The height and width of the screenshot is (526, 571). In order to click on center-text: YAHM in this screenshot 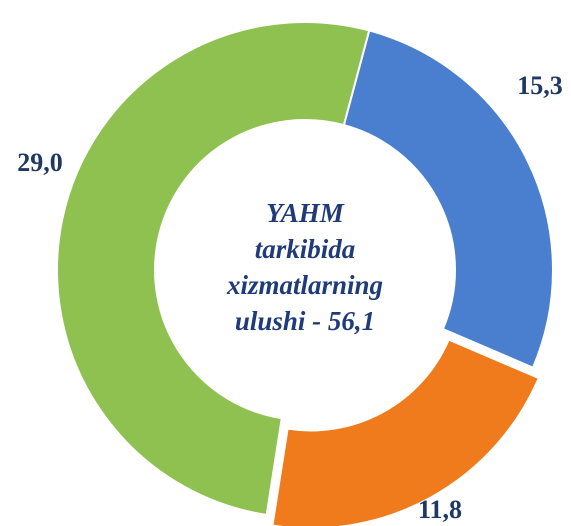, I will do `click(305, 213)`.